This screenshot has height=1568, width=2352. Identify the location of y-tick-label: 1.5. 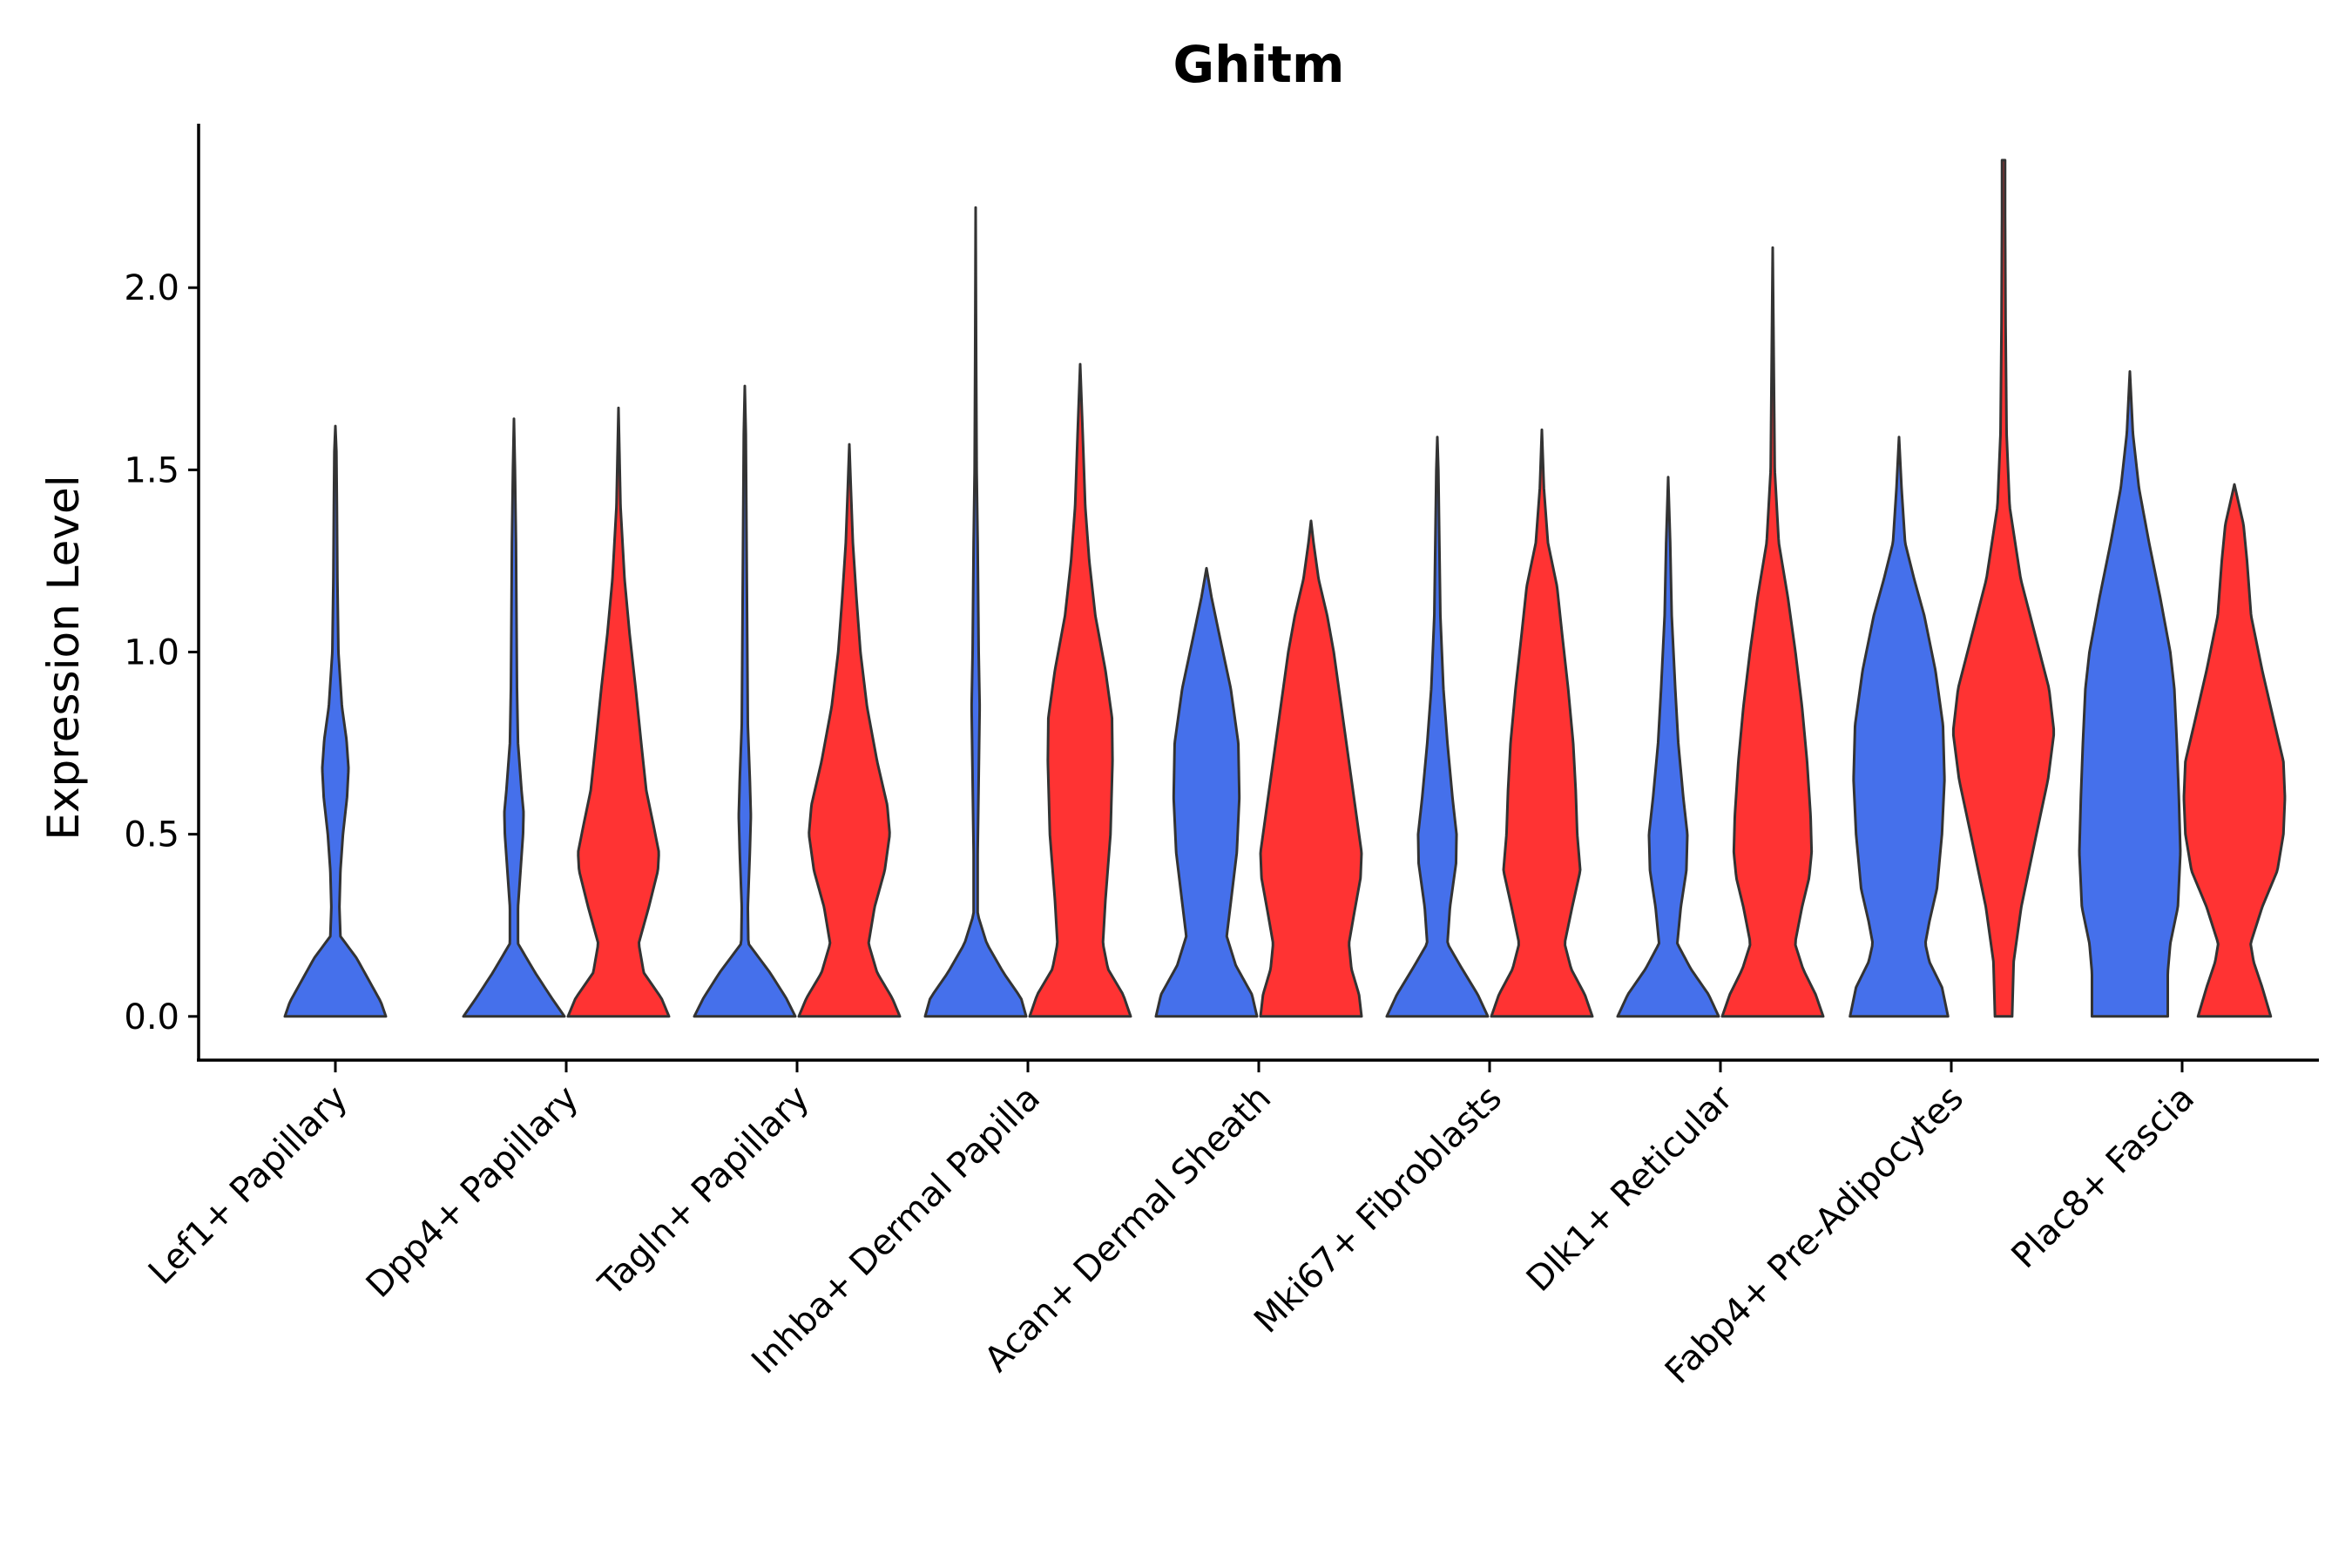
(151, 470).